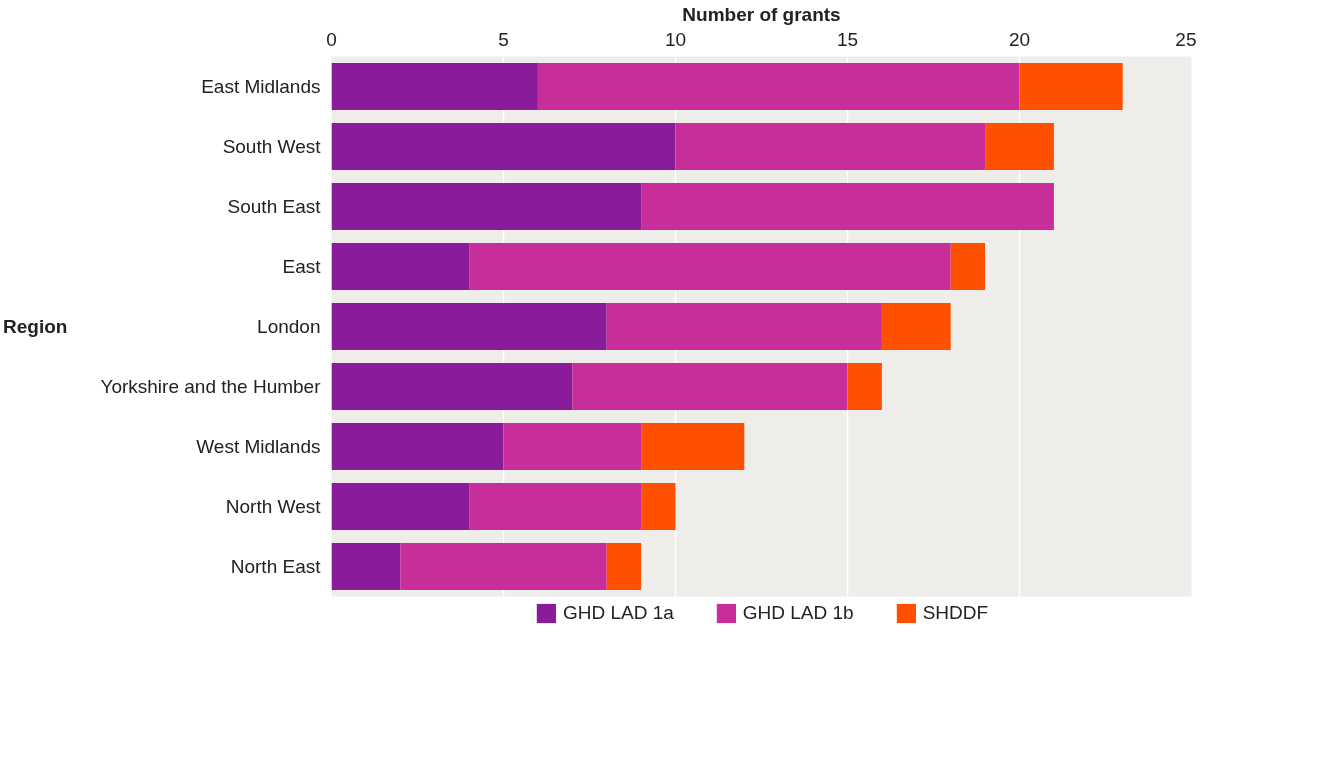 The height and width of the screenshot is (760, 1326). What do you see at coordinates (503, 39) in the screenshot?
I see `x-tick-label: 5` at bounding box center [503, 39].